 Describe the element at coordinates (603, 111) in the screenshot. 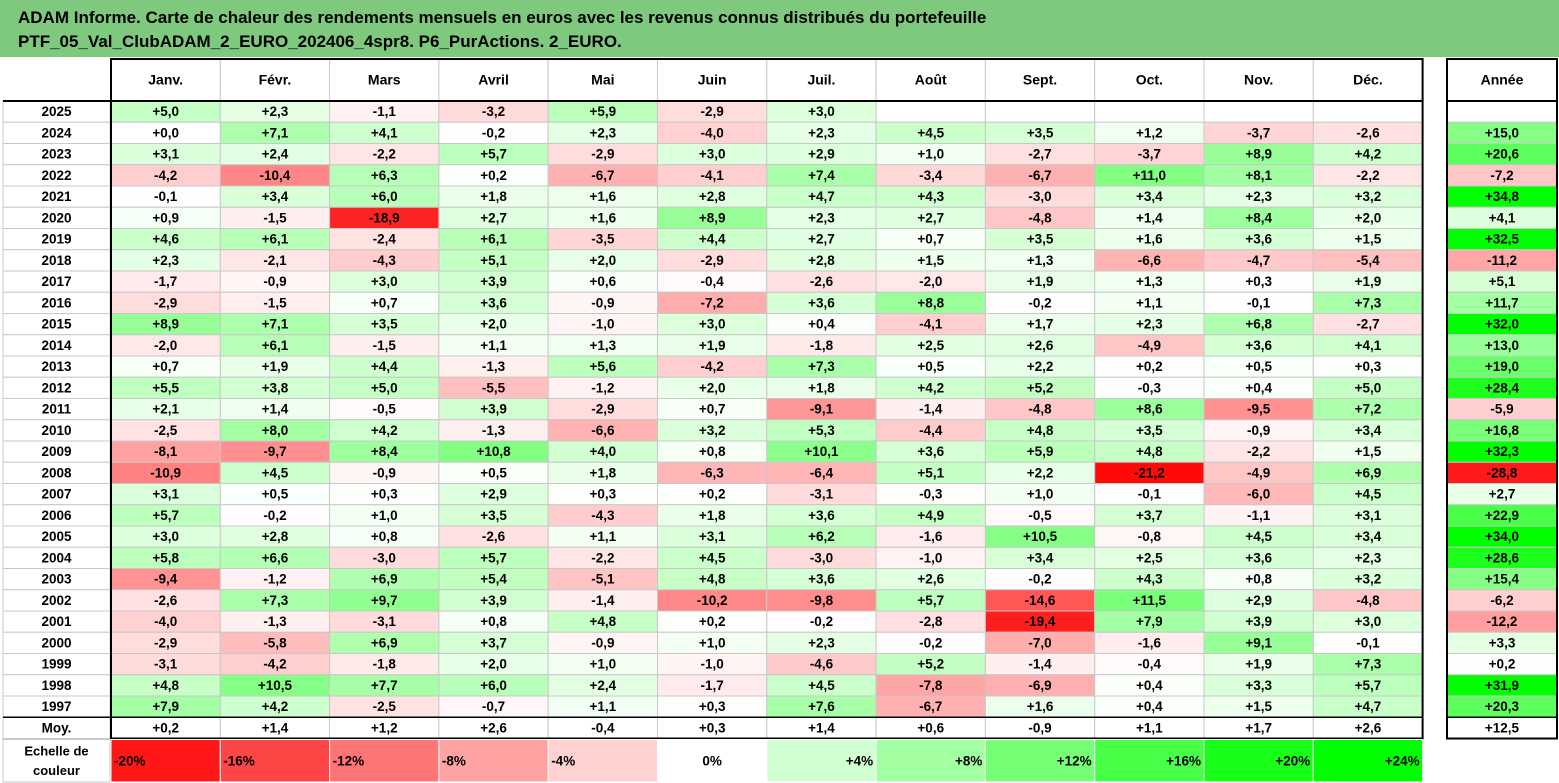

I see `heatmap-value: +5,9` at that location.